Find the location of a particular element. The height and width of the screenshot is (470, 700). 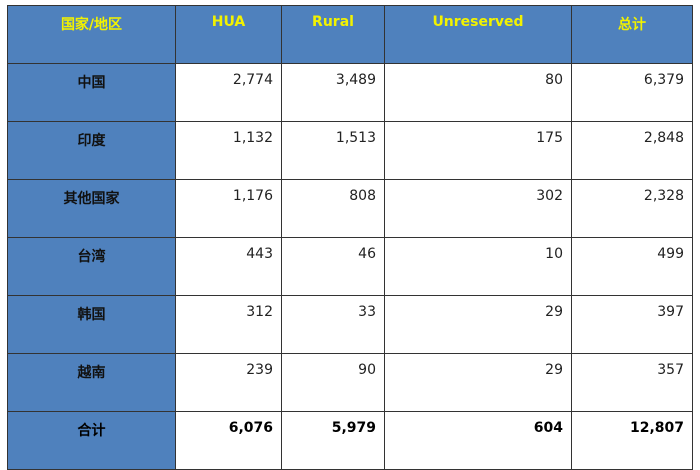

row-label: 韩国 is located at coordinates (91, 324).